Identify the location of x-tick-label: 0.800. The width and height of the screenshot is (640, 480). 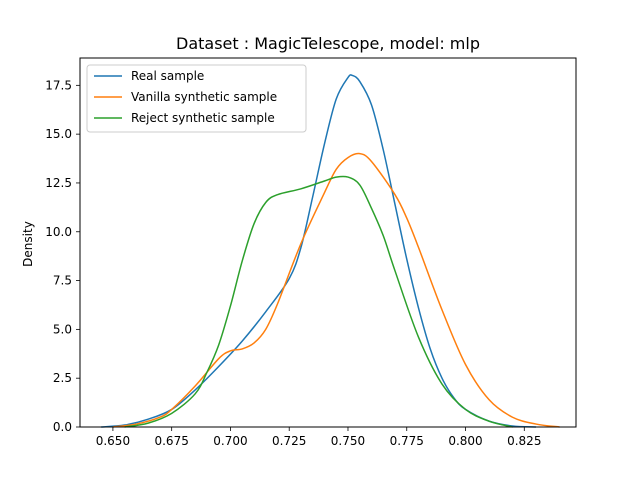
(465, 441).